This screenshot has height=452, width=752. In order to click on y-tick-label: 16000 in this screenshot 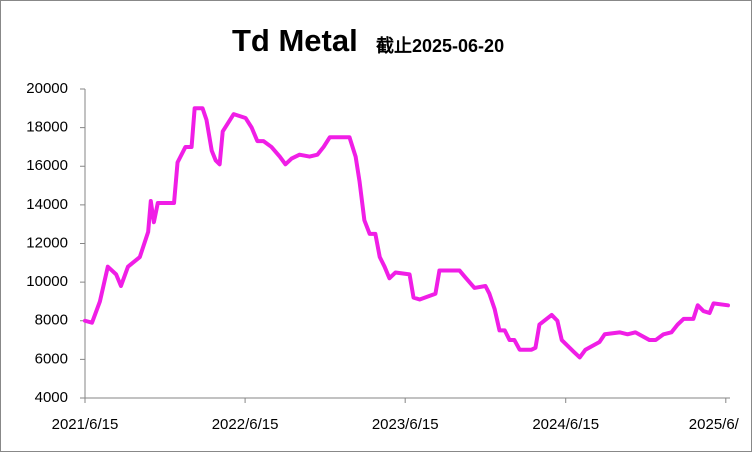, I will do `click(47, 165)`.